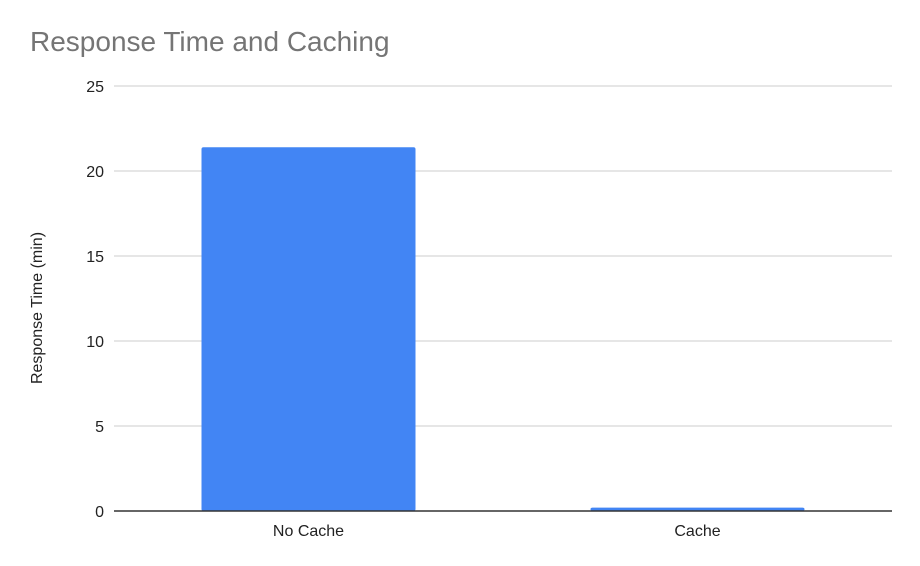 Image resolution: width=920 pixels, height=566 pixels. What do you see at coordinates (95, 87) in the screenshot?
I see `y-tick-label-25: 25` at bounding box center [95, 87].